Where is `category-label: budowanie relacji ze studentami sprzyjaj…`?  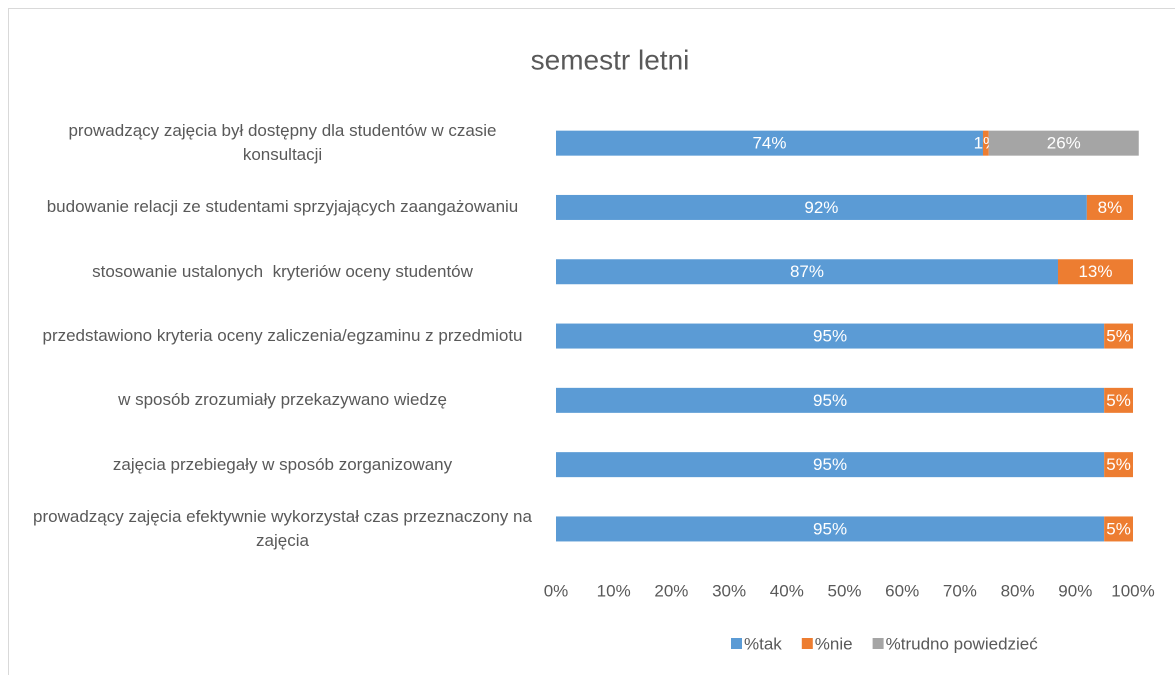 category-label: budowanie relacji ze studentami sprzyjaj… is located at coordinates (282, 207).